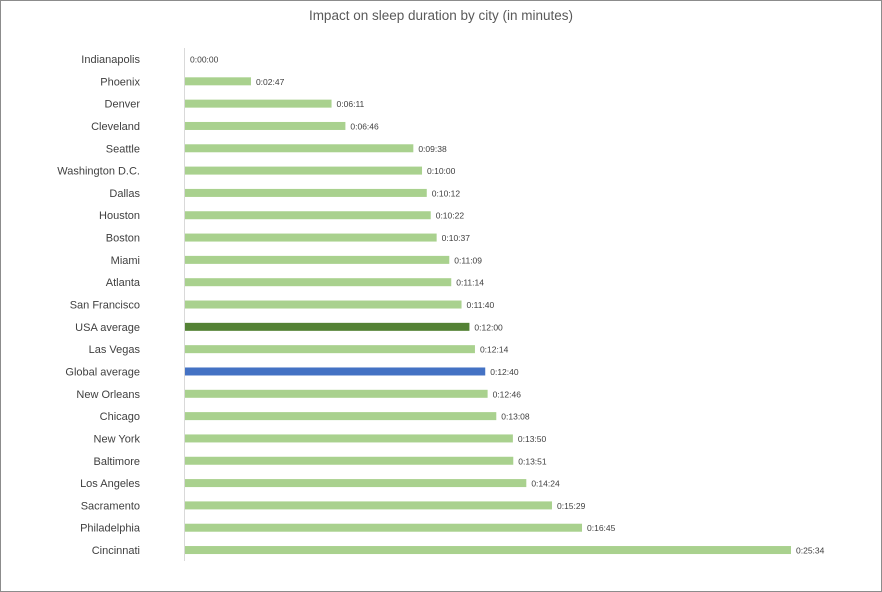  Describe the element at coordinates (323, 304) in the screenshot. I see `bar-san-francisco` at that location.